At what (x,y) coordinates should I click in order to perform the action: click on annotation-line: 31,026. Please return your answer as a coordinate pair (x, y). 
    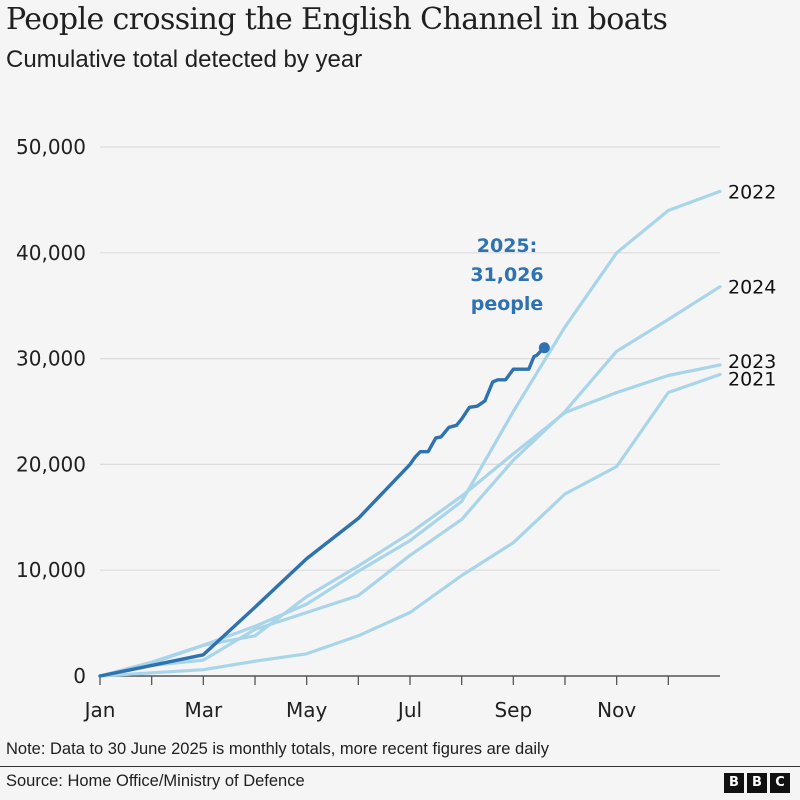
    Looking at the image, I should click on (506, 275).